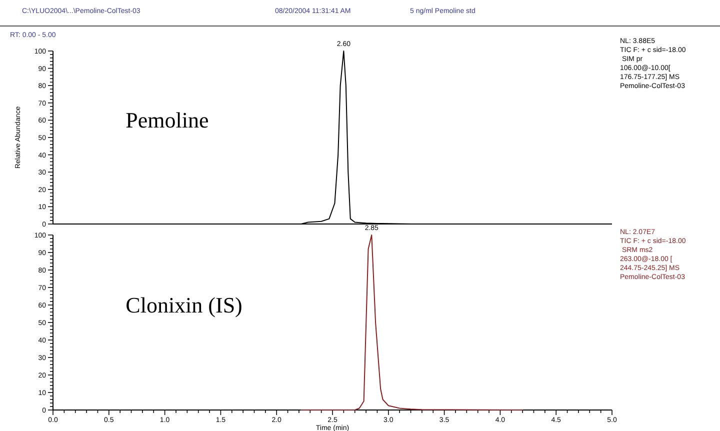 The width and height of the screenshot is (720, 431). Describe the element at coordinates (184, 305) in the screenshot. I see `text: Clonixin (IS)` at that location.